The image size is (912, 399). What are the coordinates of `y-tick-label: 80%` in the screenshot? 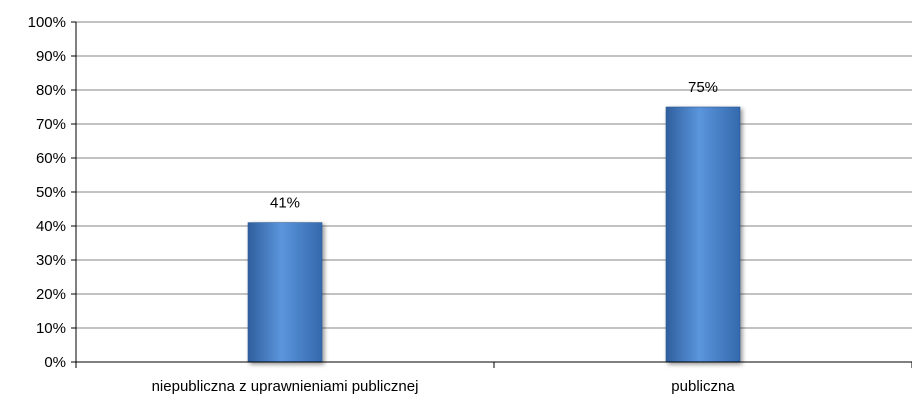 It's located at (51, 90).